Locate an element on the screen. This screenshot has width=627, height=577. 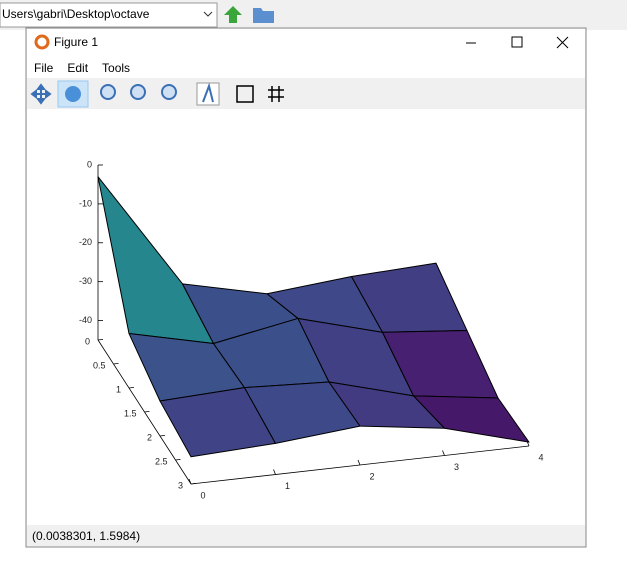
close-button is located at coordinates (562, 42).